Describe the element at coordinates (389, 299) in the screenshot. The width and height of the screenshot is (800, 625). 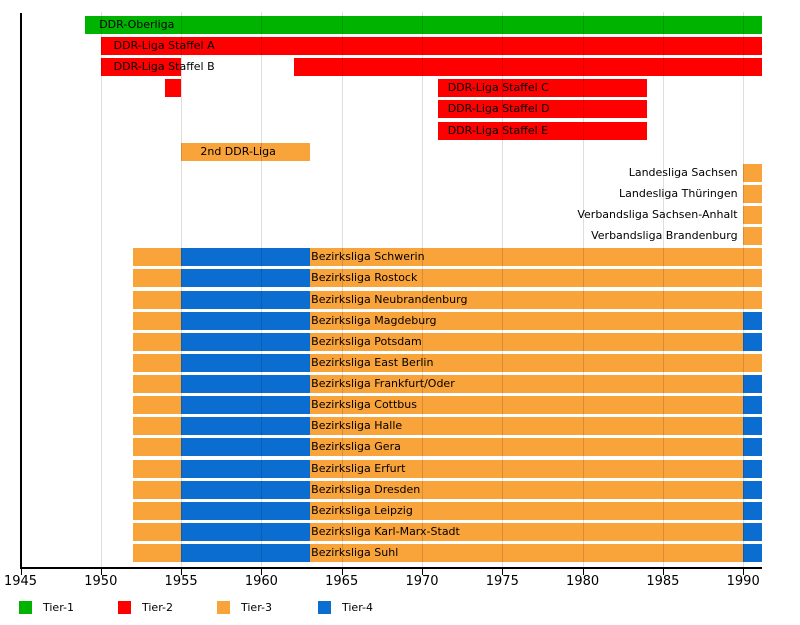
I see `bezirksliga-neubrandenburg-label: Bezirksliga Neubrandenburg` at that location.